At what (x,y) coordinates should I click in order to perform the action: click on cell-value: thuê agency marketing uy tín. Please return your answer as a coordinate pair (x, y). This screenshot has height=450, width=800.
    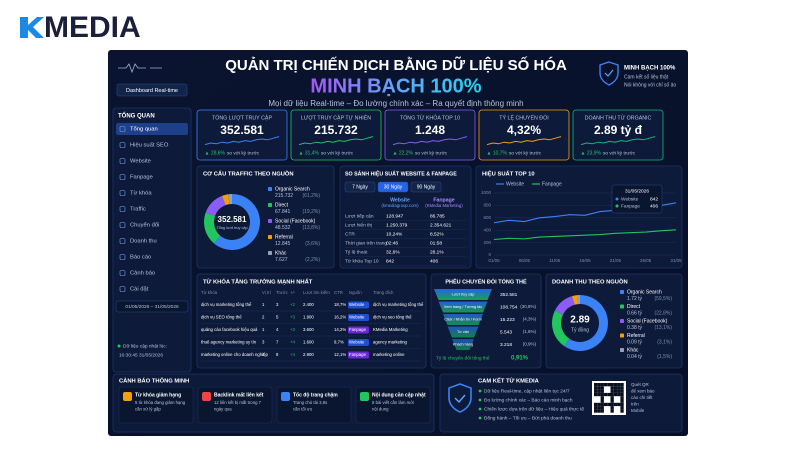
    Looking at the image, I should click on (229, 342).